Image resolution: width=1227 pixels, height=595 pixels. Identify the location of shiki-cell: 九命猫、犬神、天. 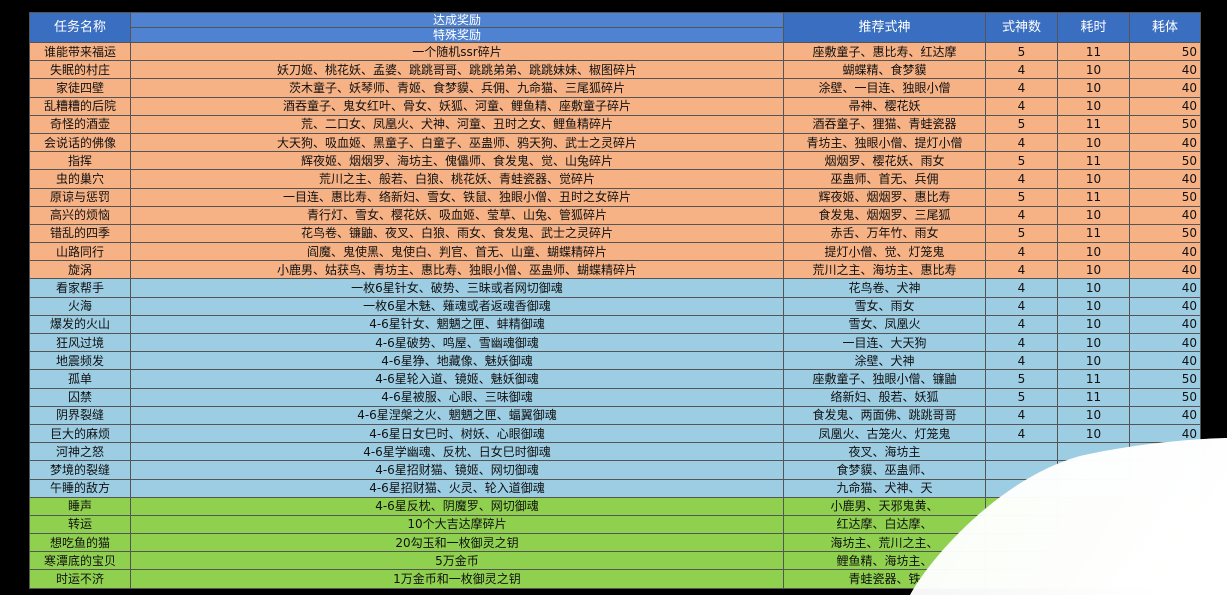
(884, 488).